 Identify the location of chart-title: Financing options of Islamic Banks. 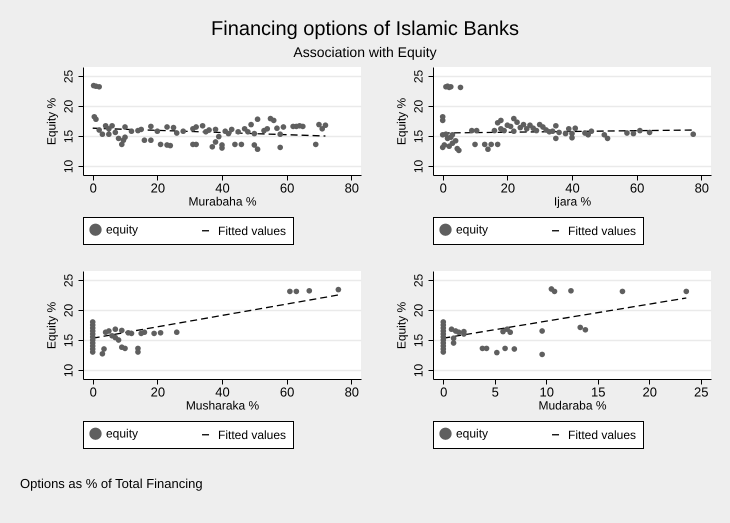
(365, 29).